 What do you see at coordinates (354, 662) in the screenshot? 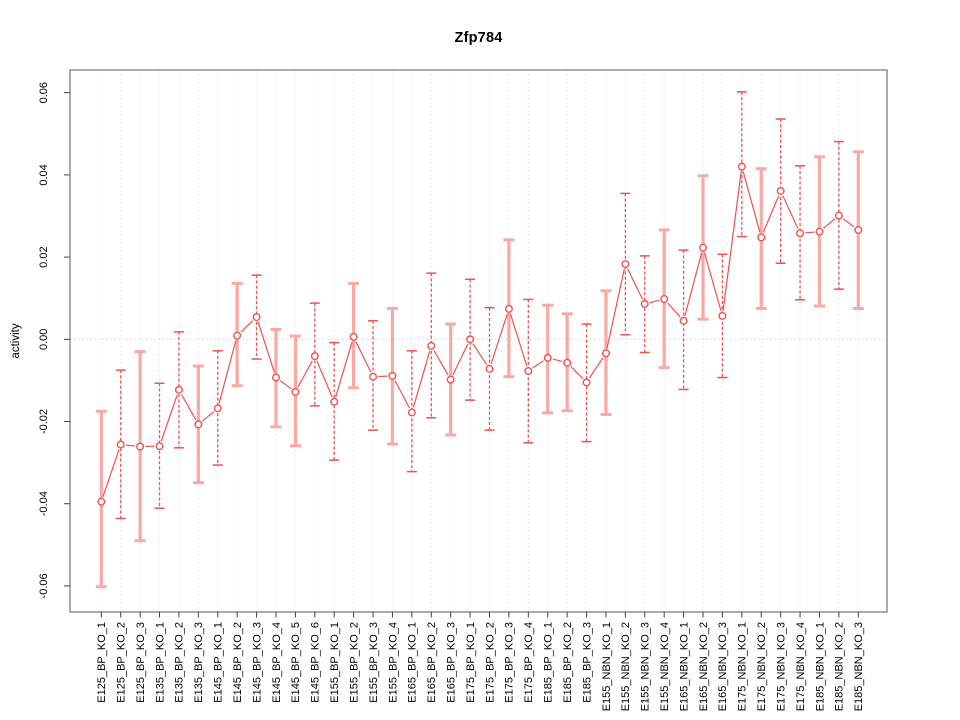
I see `x-tick-label: E155_BP_KO_2` at bounding box center [354, 662].